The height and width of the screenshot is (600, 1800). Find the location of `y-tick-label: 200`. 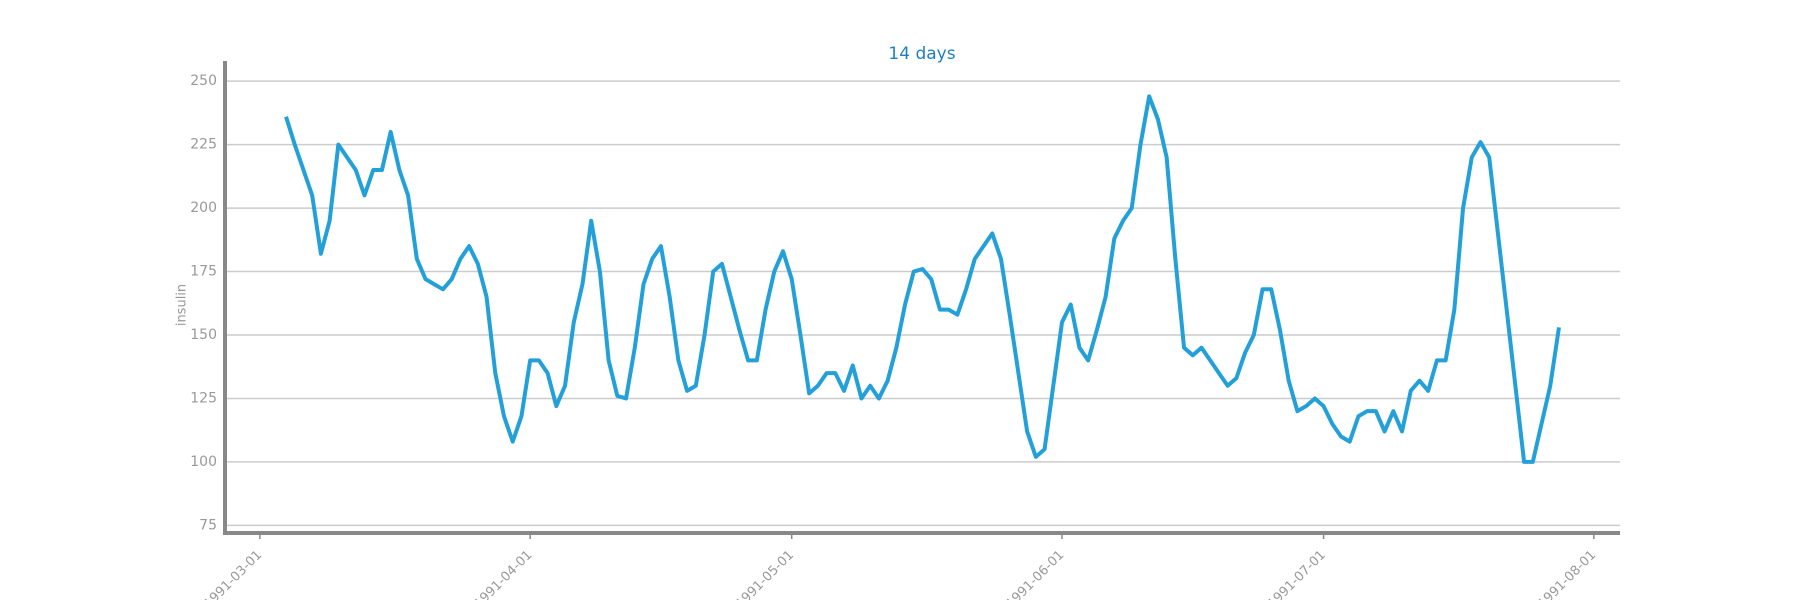

y-tick-label: 200 is located at coordinates (203, 208).